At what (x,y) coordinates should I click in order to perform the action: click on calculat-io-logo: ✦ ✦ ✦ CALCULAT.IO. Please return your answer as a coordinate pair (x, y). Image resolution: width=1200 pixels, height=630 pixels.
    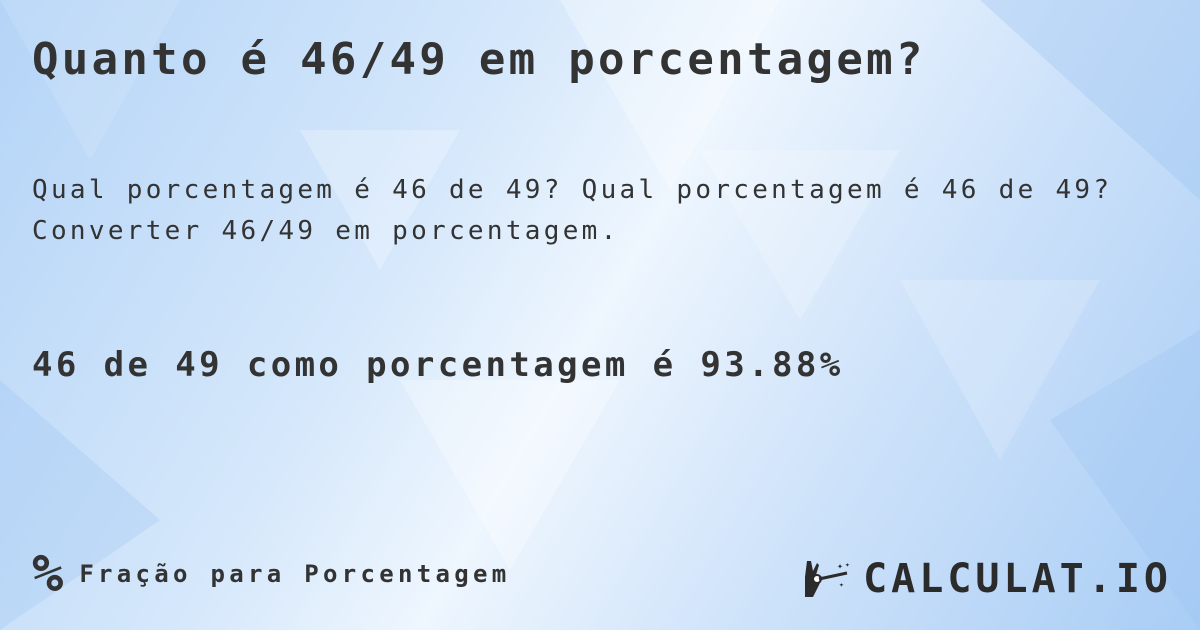
    Looking at the image, I should click on (987, 579).